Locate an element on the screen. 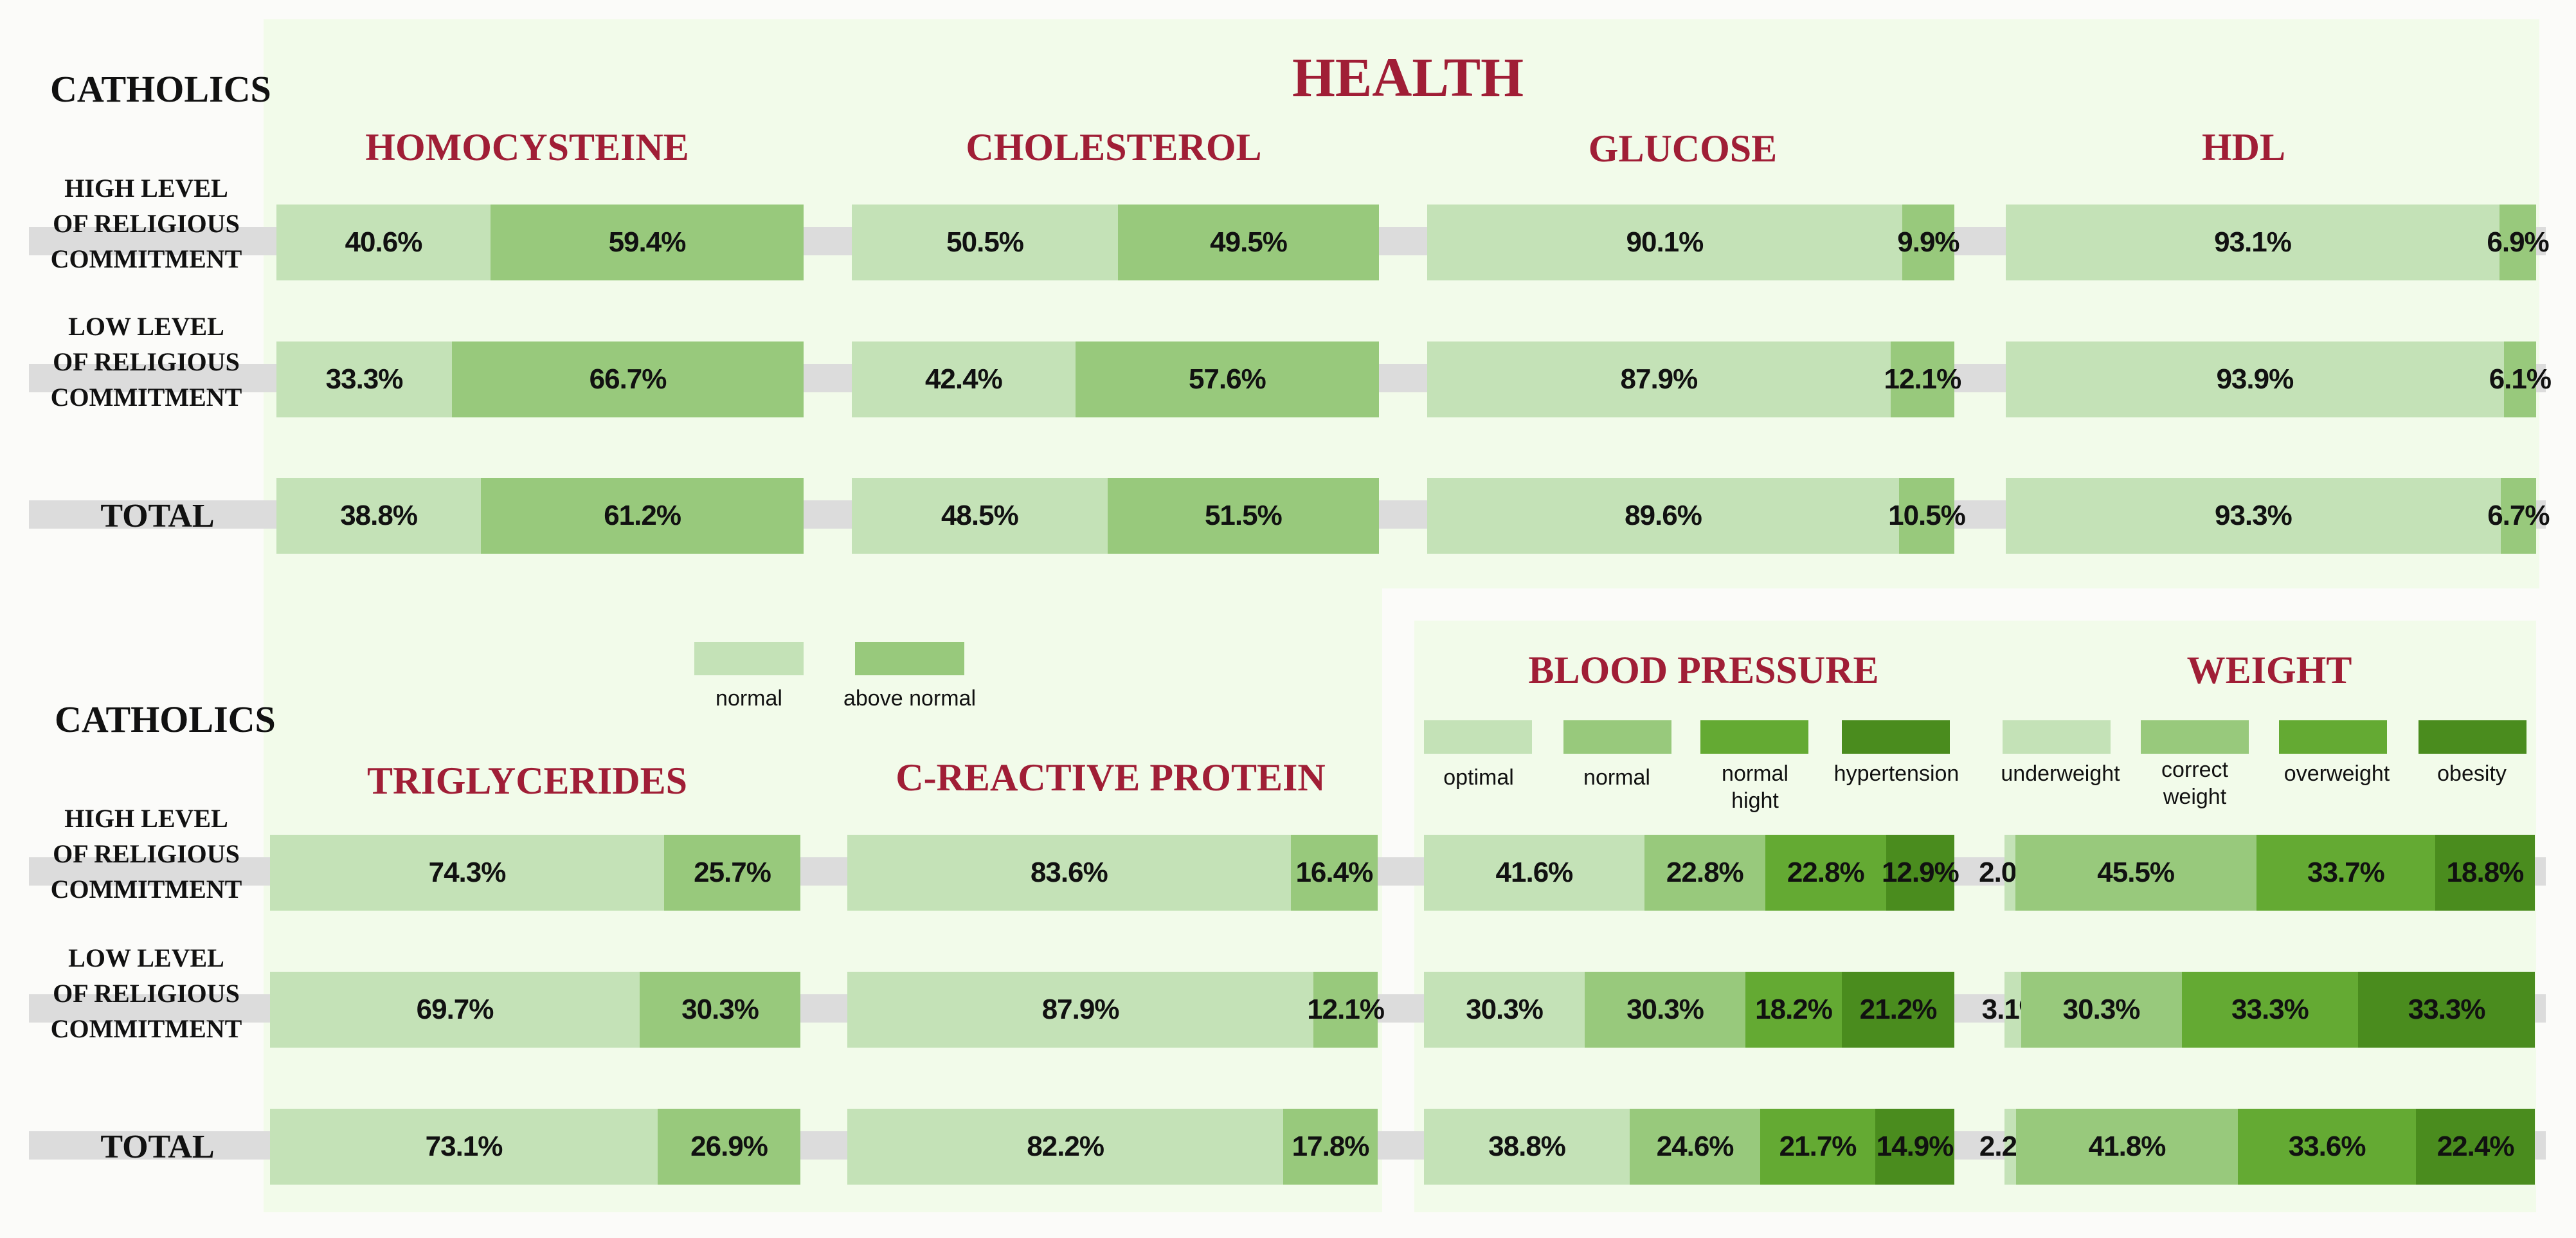 This screenshot has width=2576, height=1238. segment-glucose-high-2: 9.9% is located at coordinates (1928, 242).